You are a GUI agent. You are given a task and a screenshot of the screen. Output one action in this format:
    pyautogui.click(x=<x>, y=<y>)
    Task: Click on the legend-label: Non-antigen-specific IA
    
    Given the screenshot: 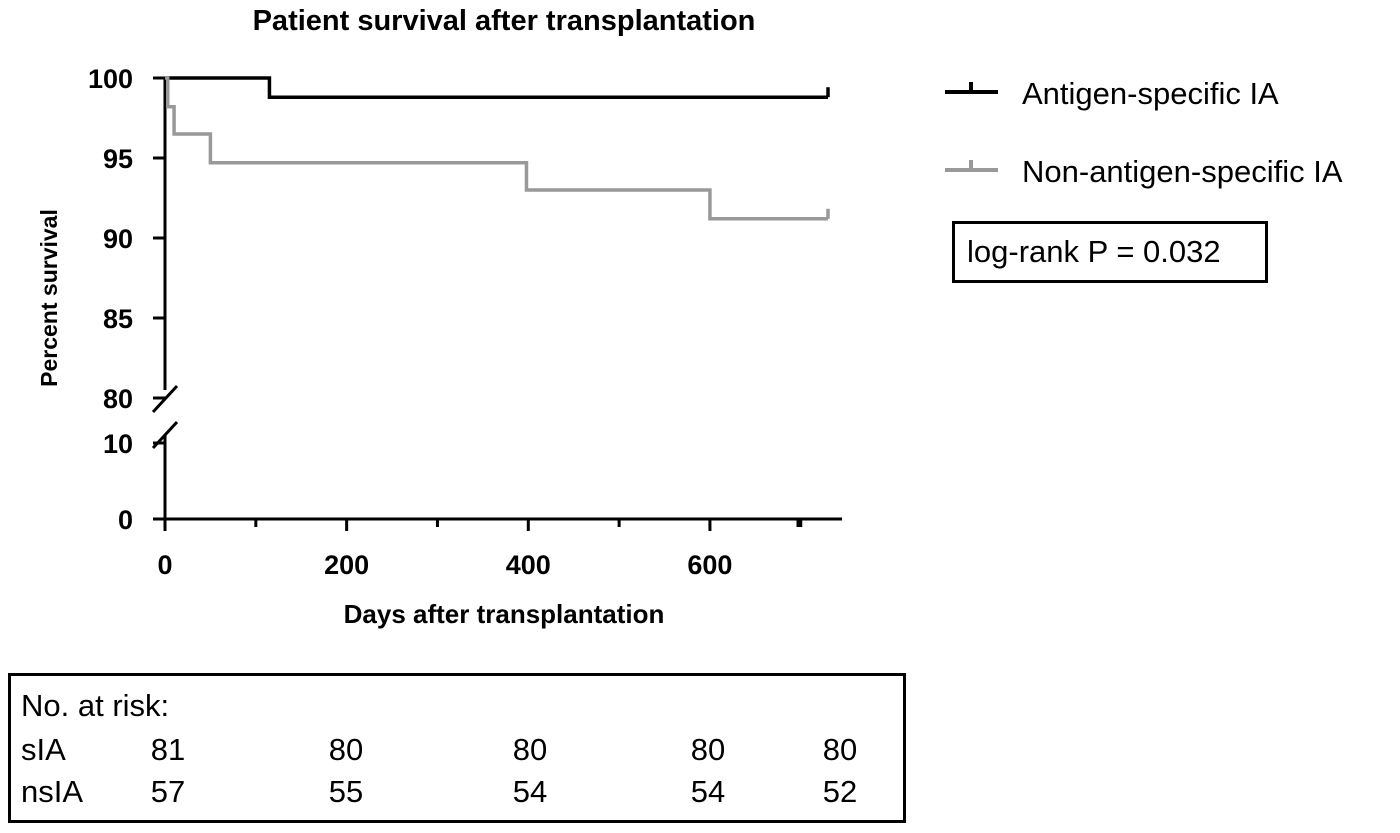 What is the action you would take?
    pyautogui.click(x=1182, y=171)
    